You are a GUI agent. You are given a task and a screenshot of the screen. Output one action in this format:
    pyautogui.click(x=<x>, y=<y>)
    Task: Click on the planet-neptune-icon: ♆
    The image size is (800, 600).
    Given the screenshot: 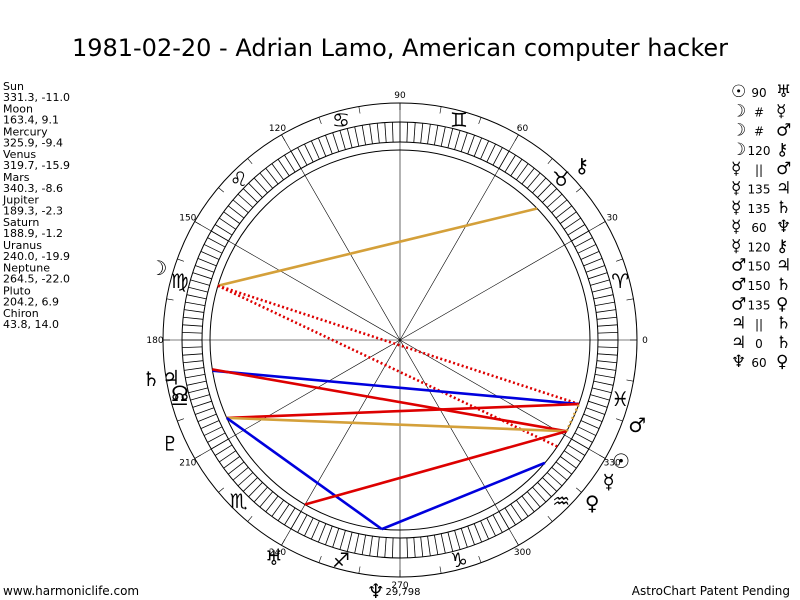 What is the action you would take?
    pyautogui.click(x=376, y=589)
    